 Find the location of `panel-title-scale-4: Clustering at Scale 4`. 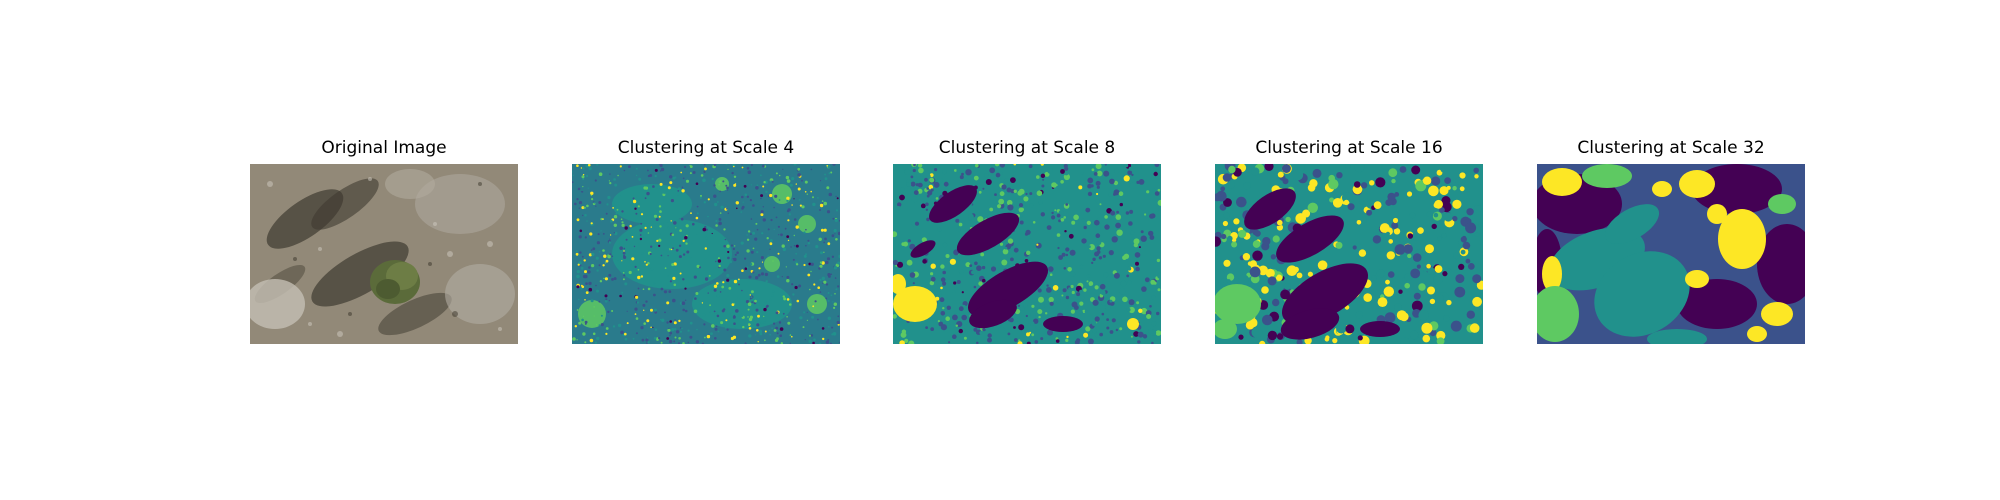

panel-title-scale-4: Clustering at Scale 4 is located at coordinates (706, 148).